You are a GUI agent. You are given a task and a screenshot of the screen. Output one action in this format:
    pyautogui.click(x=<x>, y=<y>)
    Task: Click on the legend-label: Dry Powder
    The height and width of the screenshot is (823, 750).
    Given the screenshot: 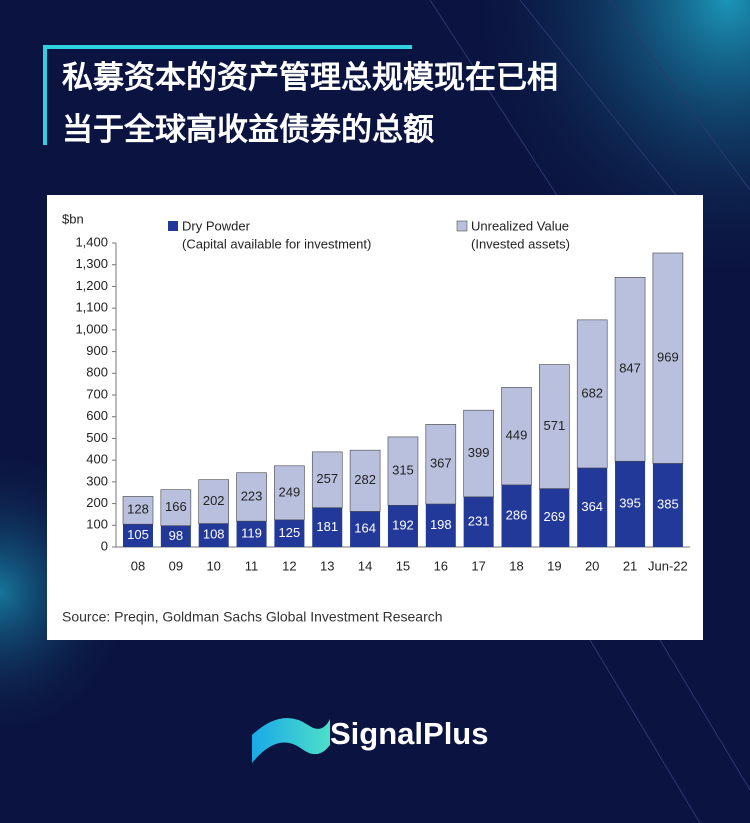 What is the action you would take?
    pyautogui.click(x=216, y=225)
    